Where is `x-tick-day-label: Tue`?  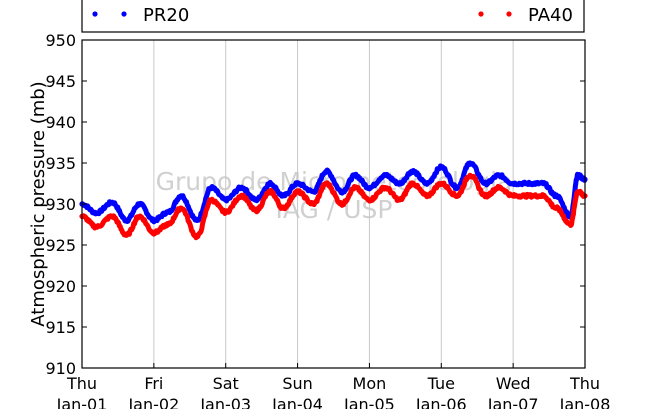 x-tick-day-label: Tue is located at coordinates (441, 383).